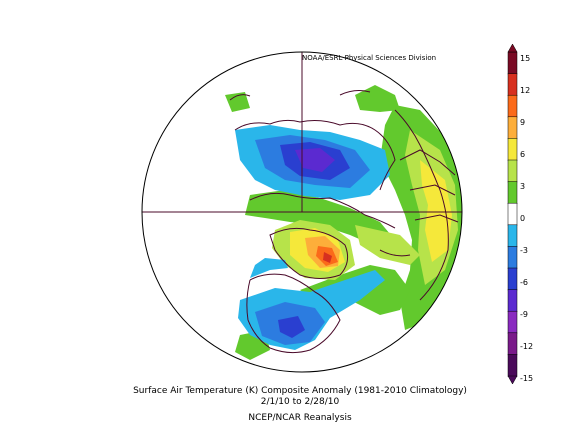  I want to click on colorbar-tick-label: -6, so click(524, 282).